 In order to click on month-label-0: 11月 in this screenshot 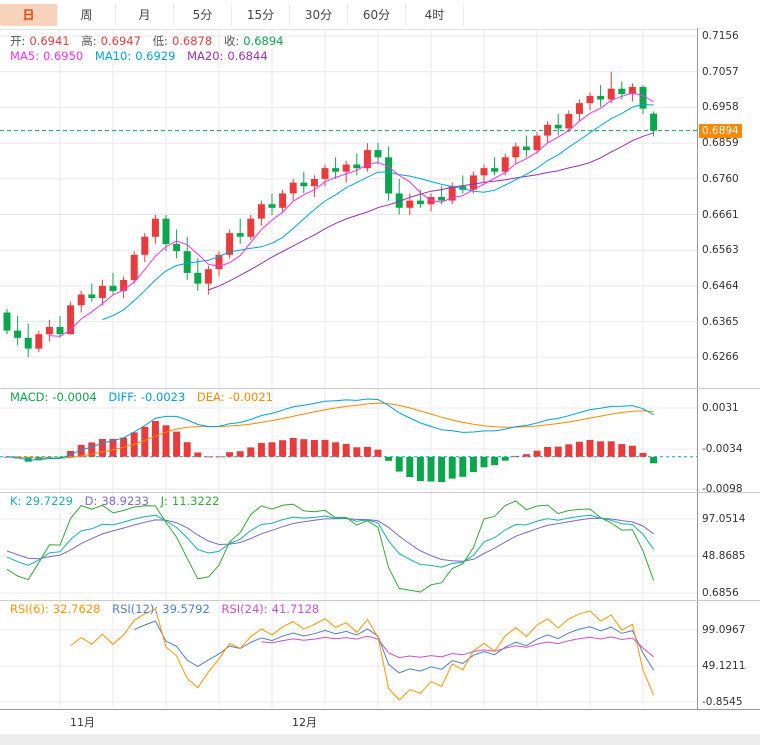, I will do `click(82, 722)`.